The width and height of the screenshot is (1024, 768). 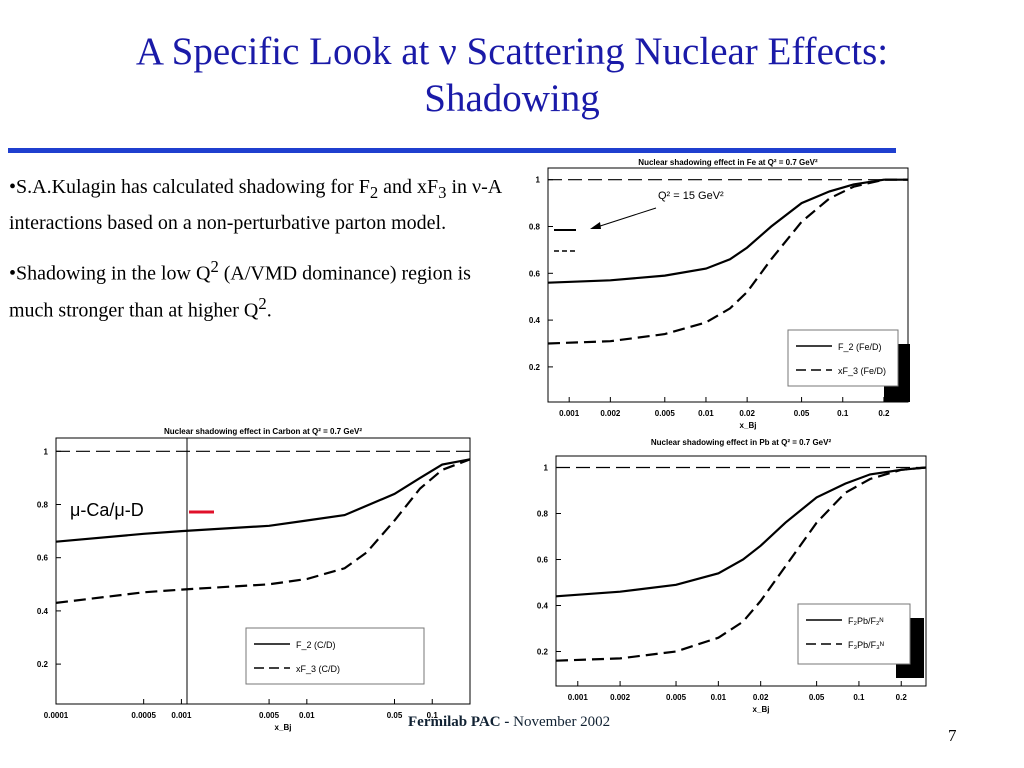 I want to click on title-divider, so click(x=452, y=150).